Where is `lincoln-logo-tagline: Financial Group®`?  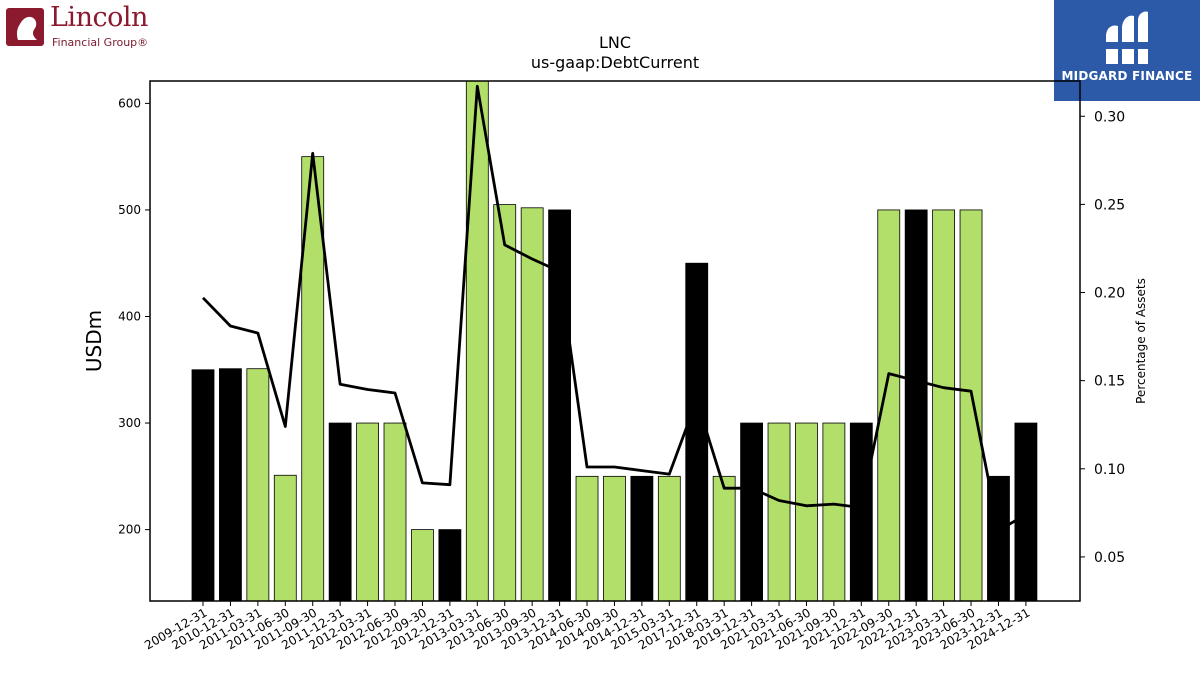
lincoln-logo-tagline: Financial Group® is located at coordinates (100, 42).